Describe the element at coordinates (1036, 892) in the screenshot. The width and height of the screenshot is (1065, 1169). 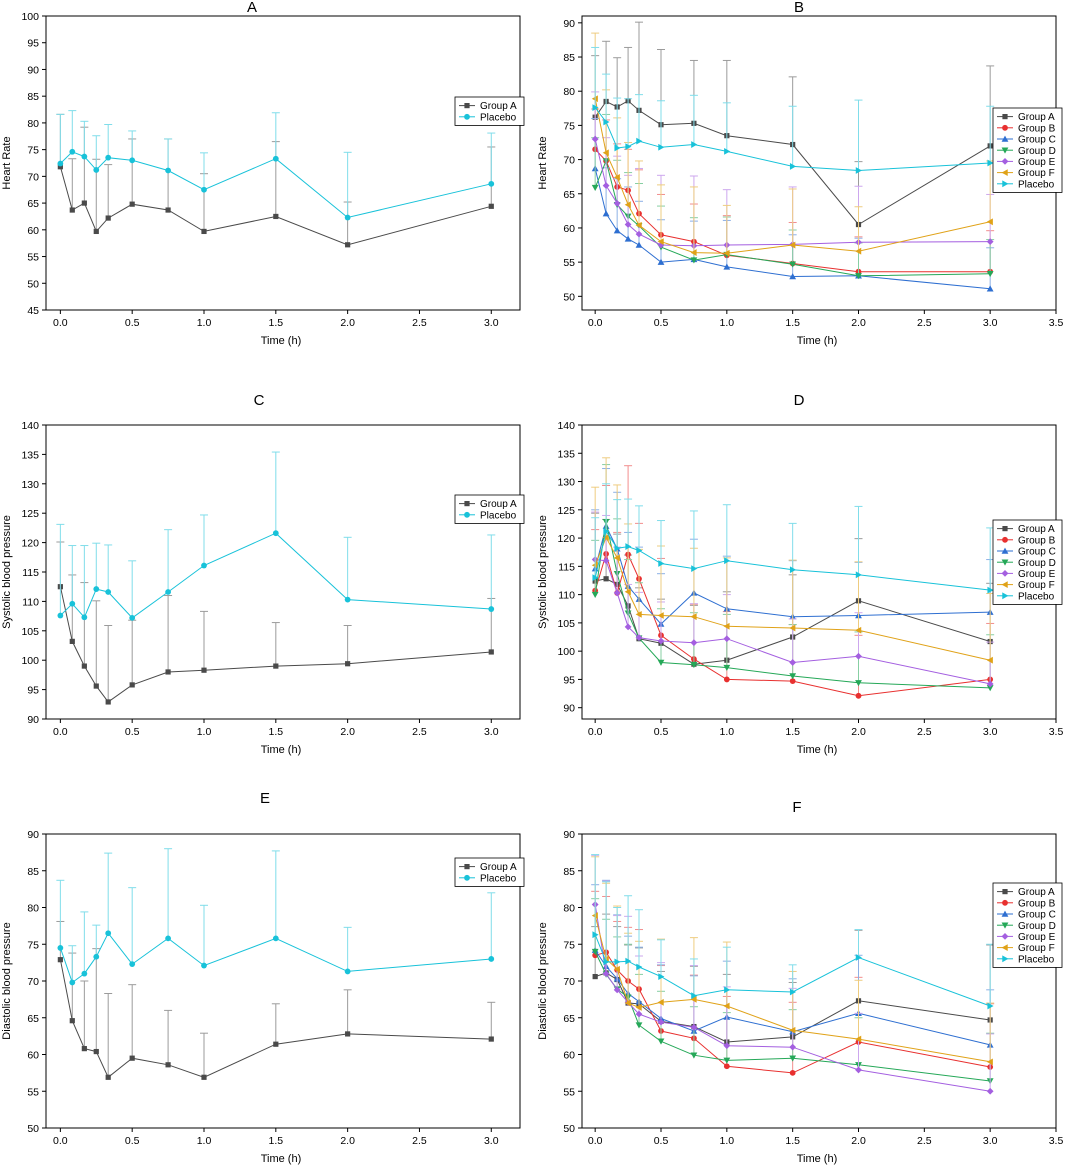
I see `legend-label: Group A` at that location.